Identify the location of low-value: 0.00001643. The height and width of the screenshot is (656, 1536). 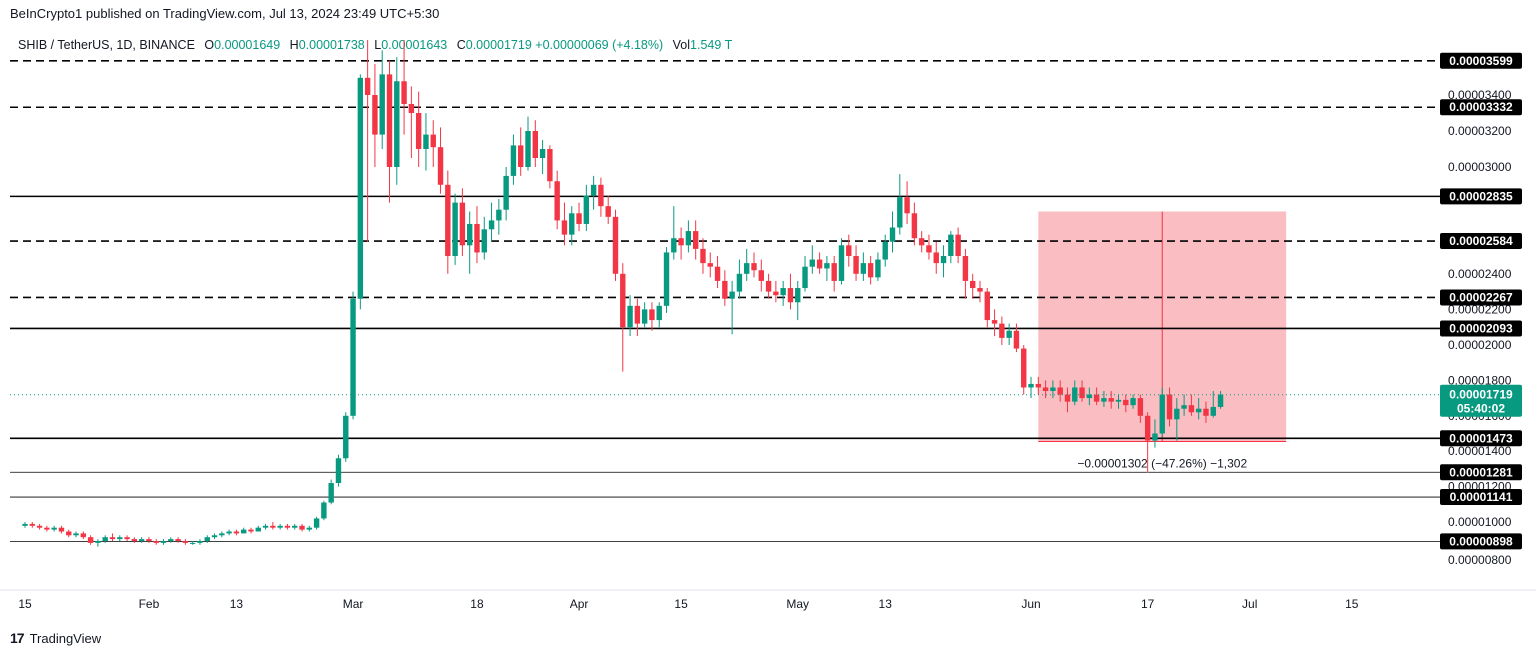
(414, 45).